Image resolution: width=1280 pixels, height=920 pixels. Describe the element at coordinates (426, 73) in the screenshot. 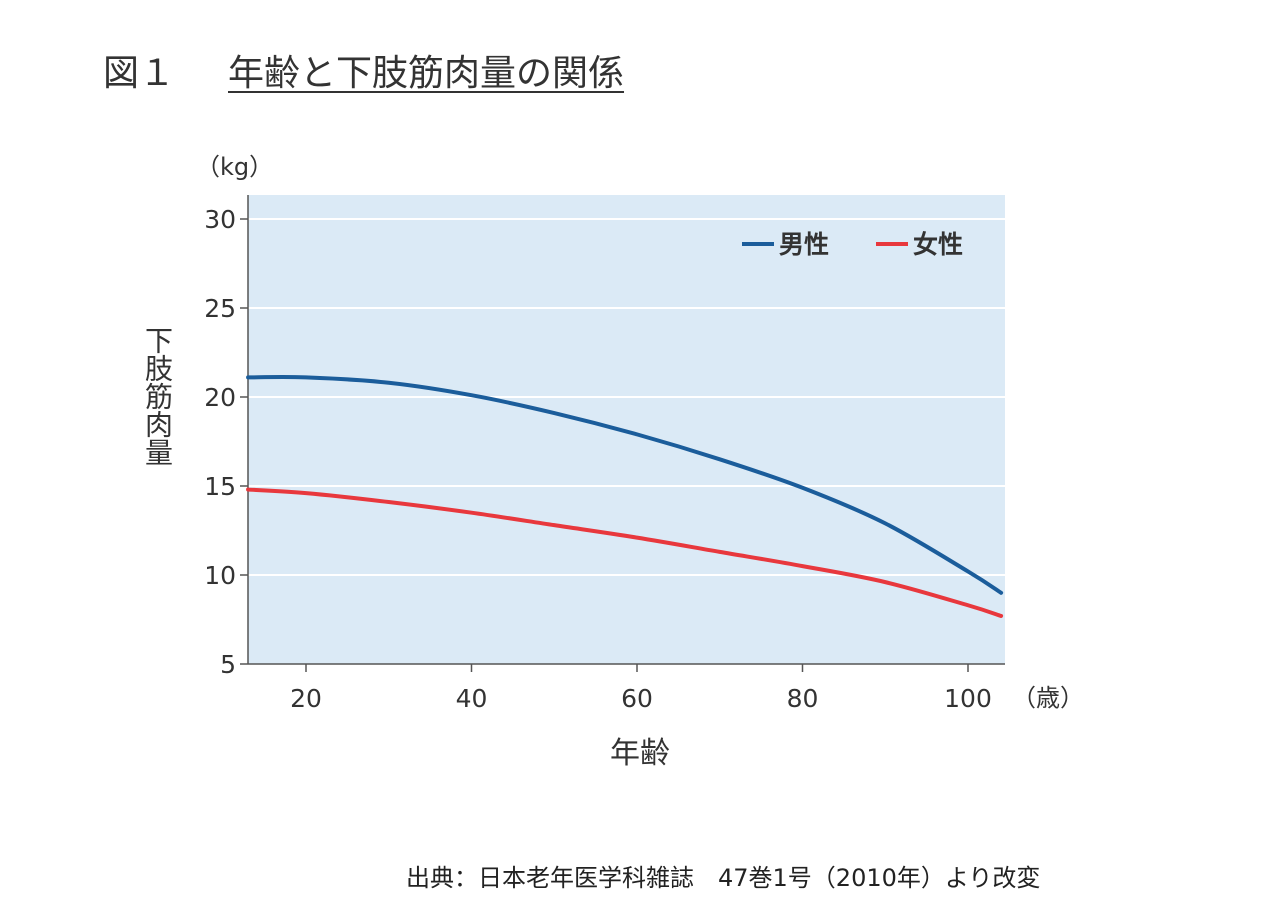

I see `figure-title: 年齢と下肢筋肉量の関係` at that location.